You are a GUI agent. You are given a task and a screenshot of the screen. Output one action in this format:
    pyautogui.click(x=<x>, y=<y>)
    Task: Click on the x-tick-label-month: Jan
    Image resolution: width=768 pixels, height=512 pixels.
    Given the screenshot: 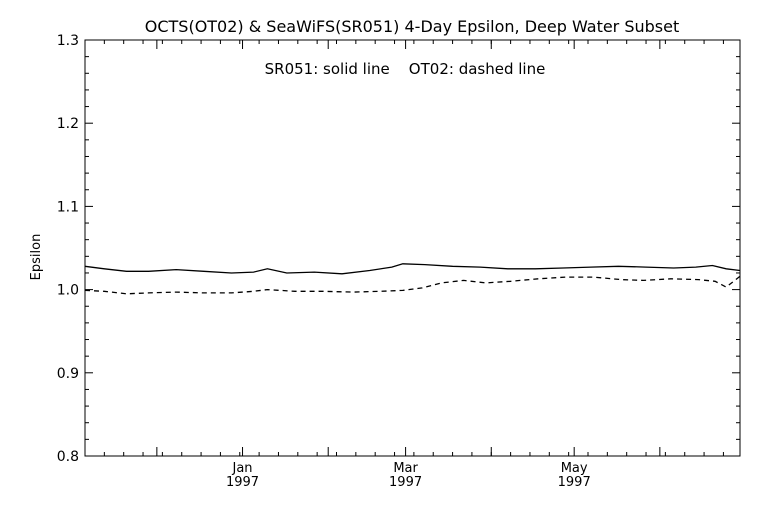 What is the action you would take?
    pyautogui.click(x=242, y=468)
    